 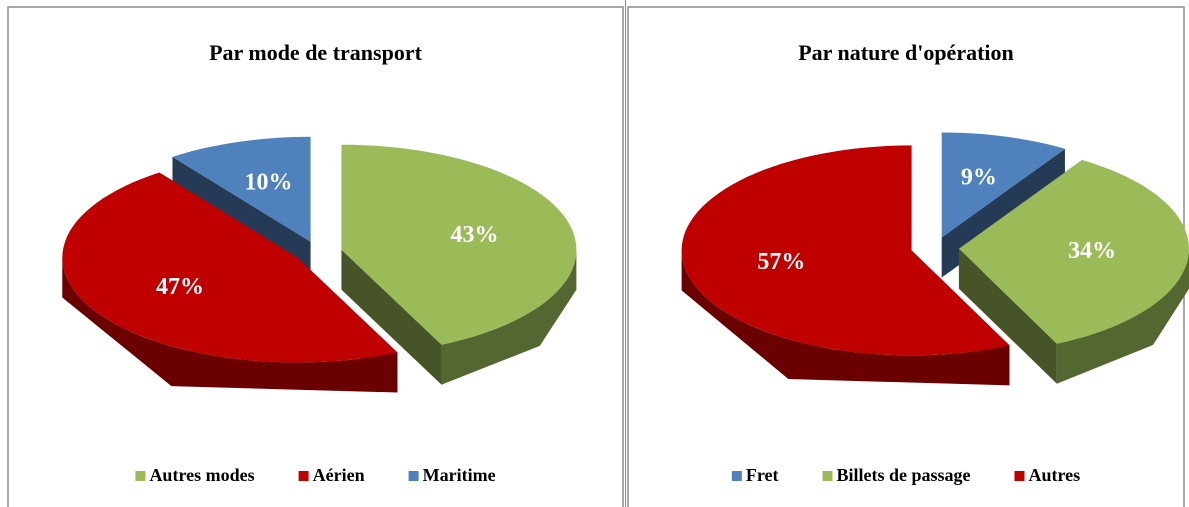 I want to click on data-label: 34%, so click(x=1092, y=251).